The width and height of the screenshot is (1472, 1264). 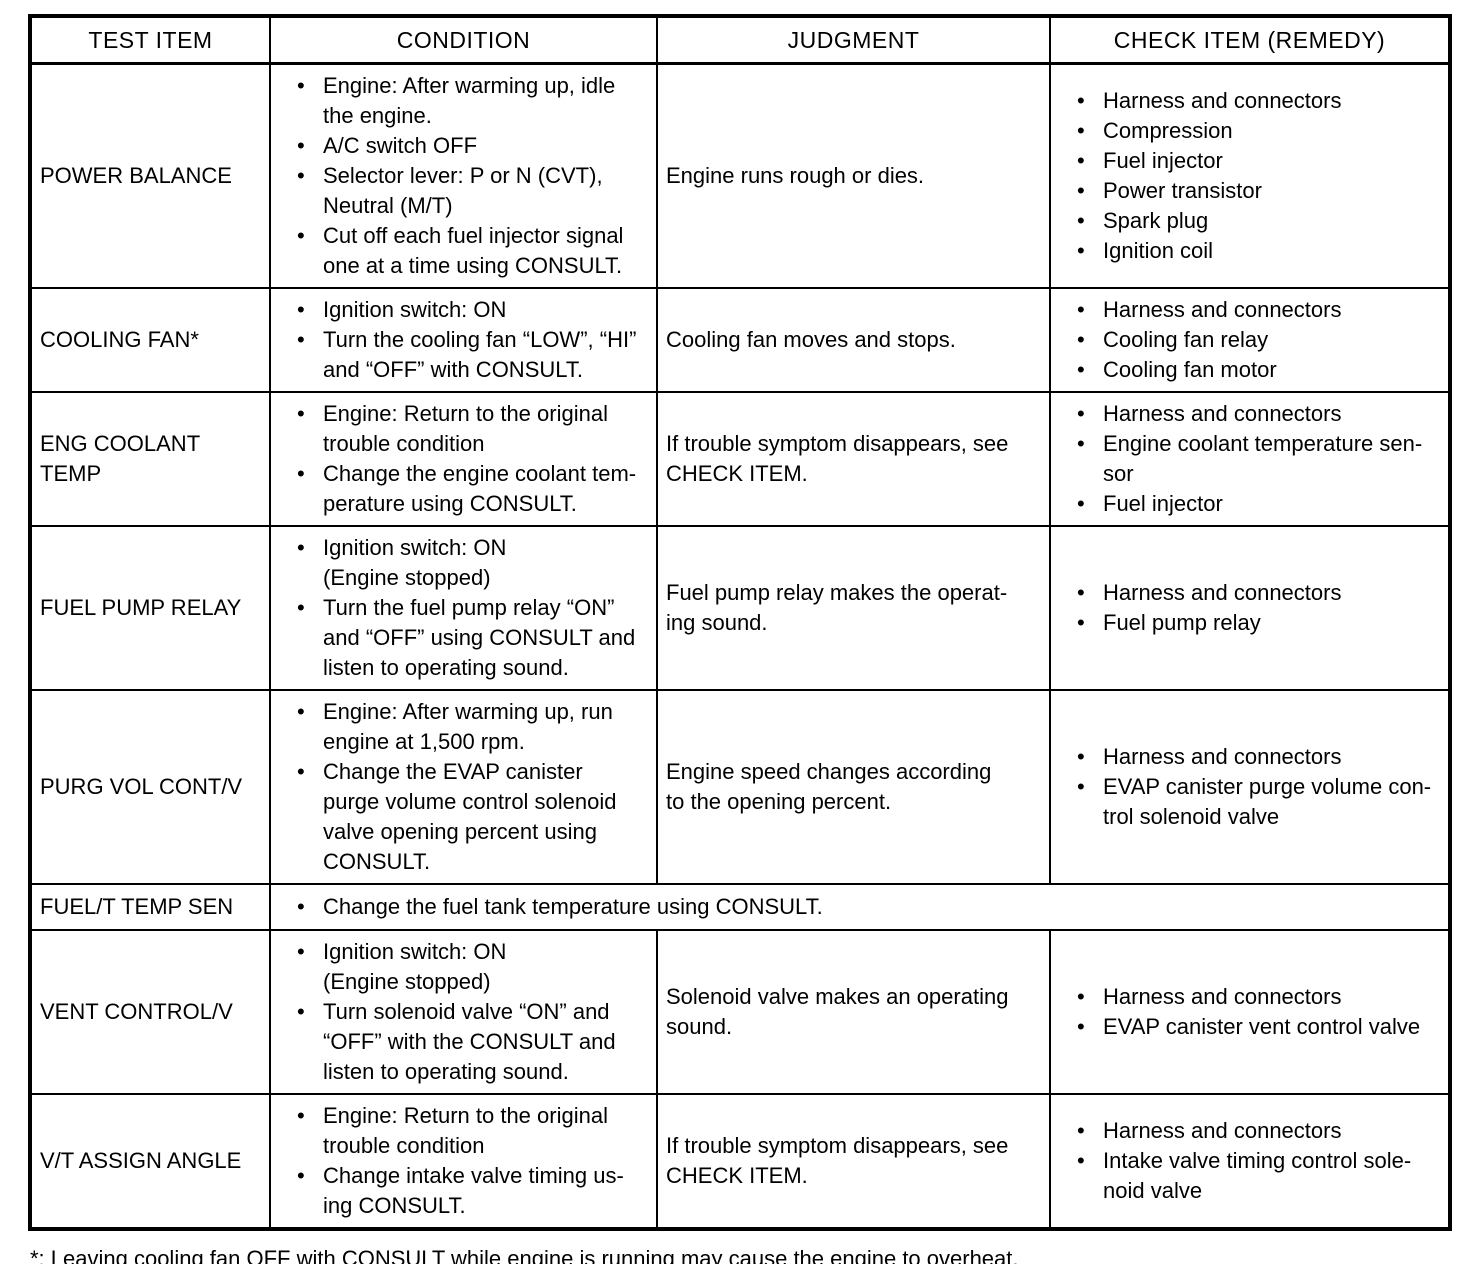 What do you see at coordinates (853, 175) in the screenshot?
I see `judgment-cell: Engine runs rough or dies.` at bounding box center [853, 175].